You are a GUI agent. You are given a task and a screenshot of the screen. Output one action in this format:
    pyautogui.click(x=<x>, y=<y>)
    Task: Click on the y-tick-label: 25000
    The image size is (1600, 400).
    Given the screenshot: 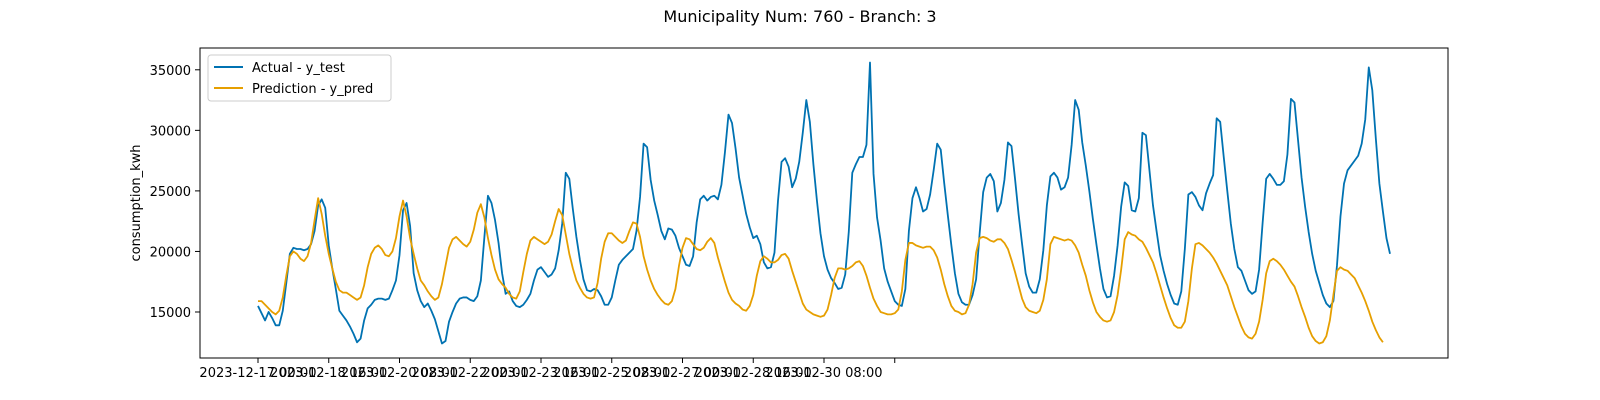 What is the action you would take?
    pyautogui.click(x=170, y=192)
    